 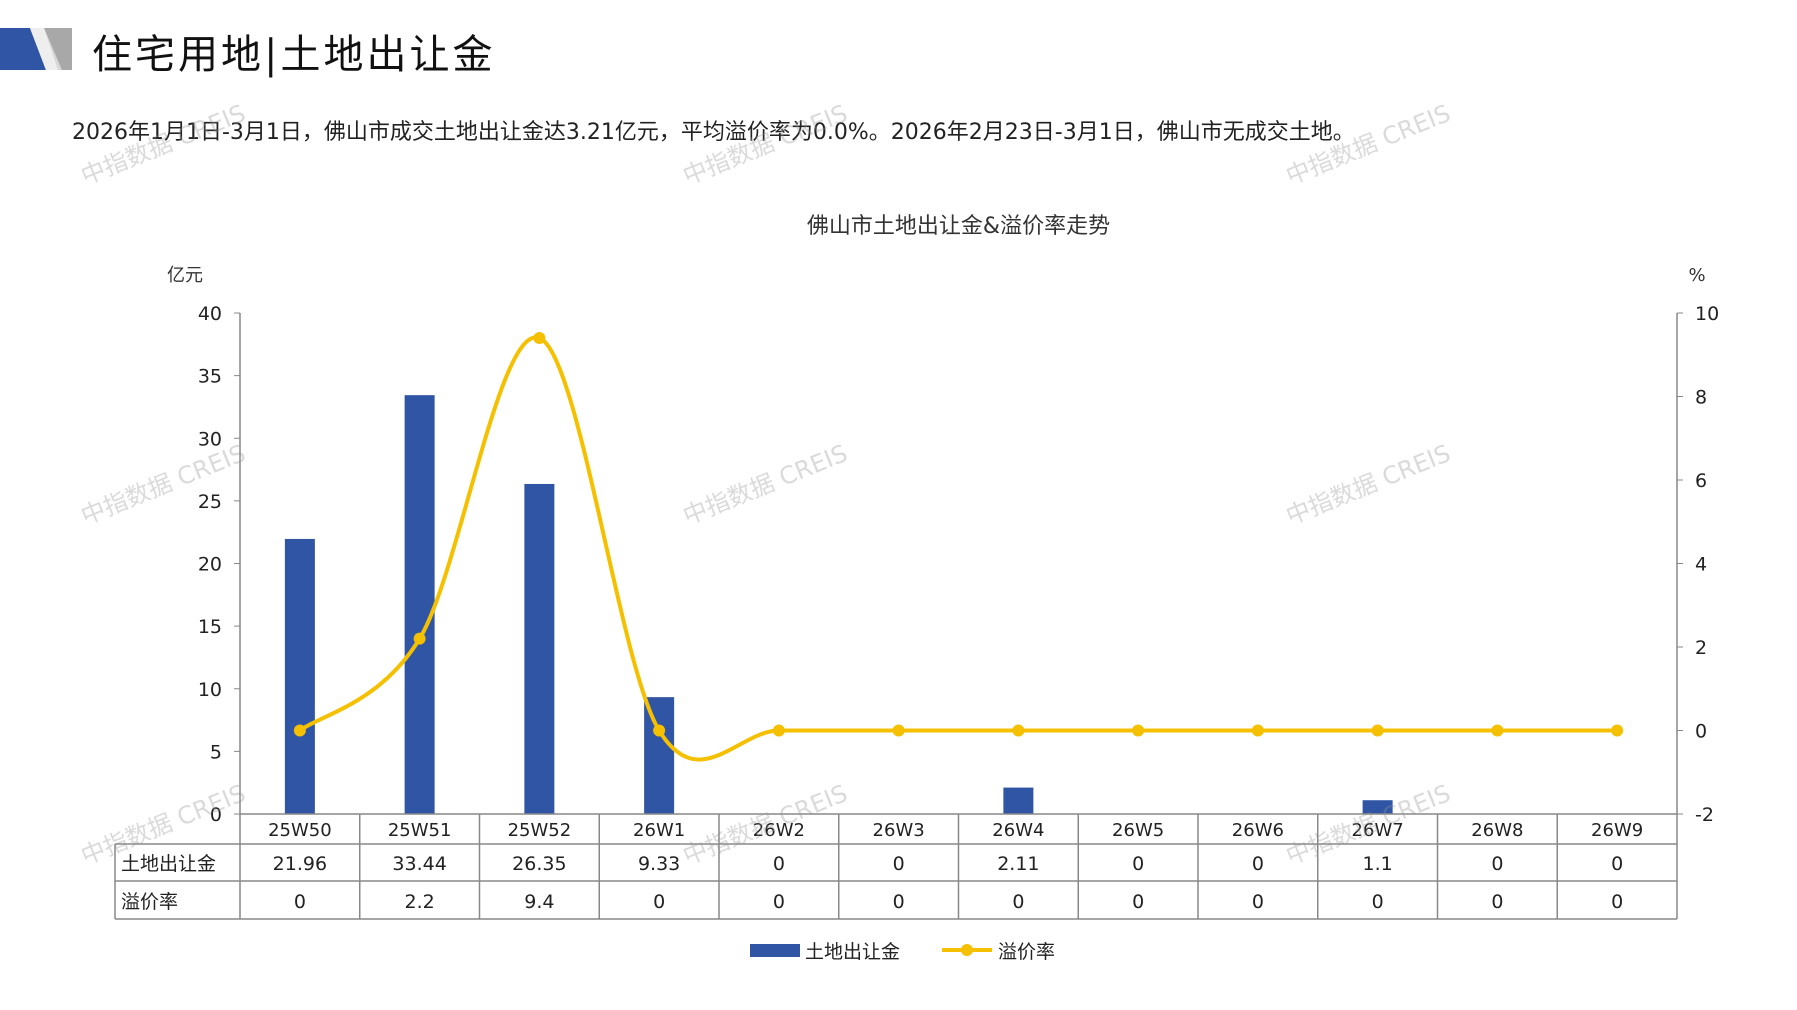 I want to click on table-cell-premium-rate: 2.2, so click(x=420, y=902).